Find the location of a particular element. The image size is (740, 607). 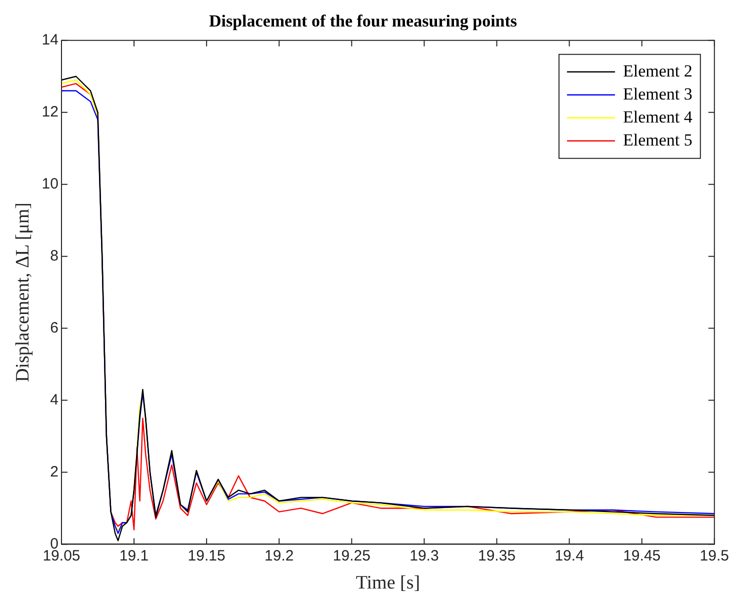

x-tick-label: 19.05 is located at coordinates (61, 555).